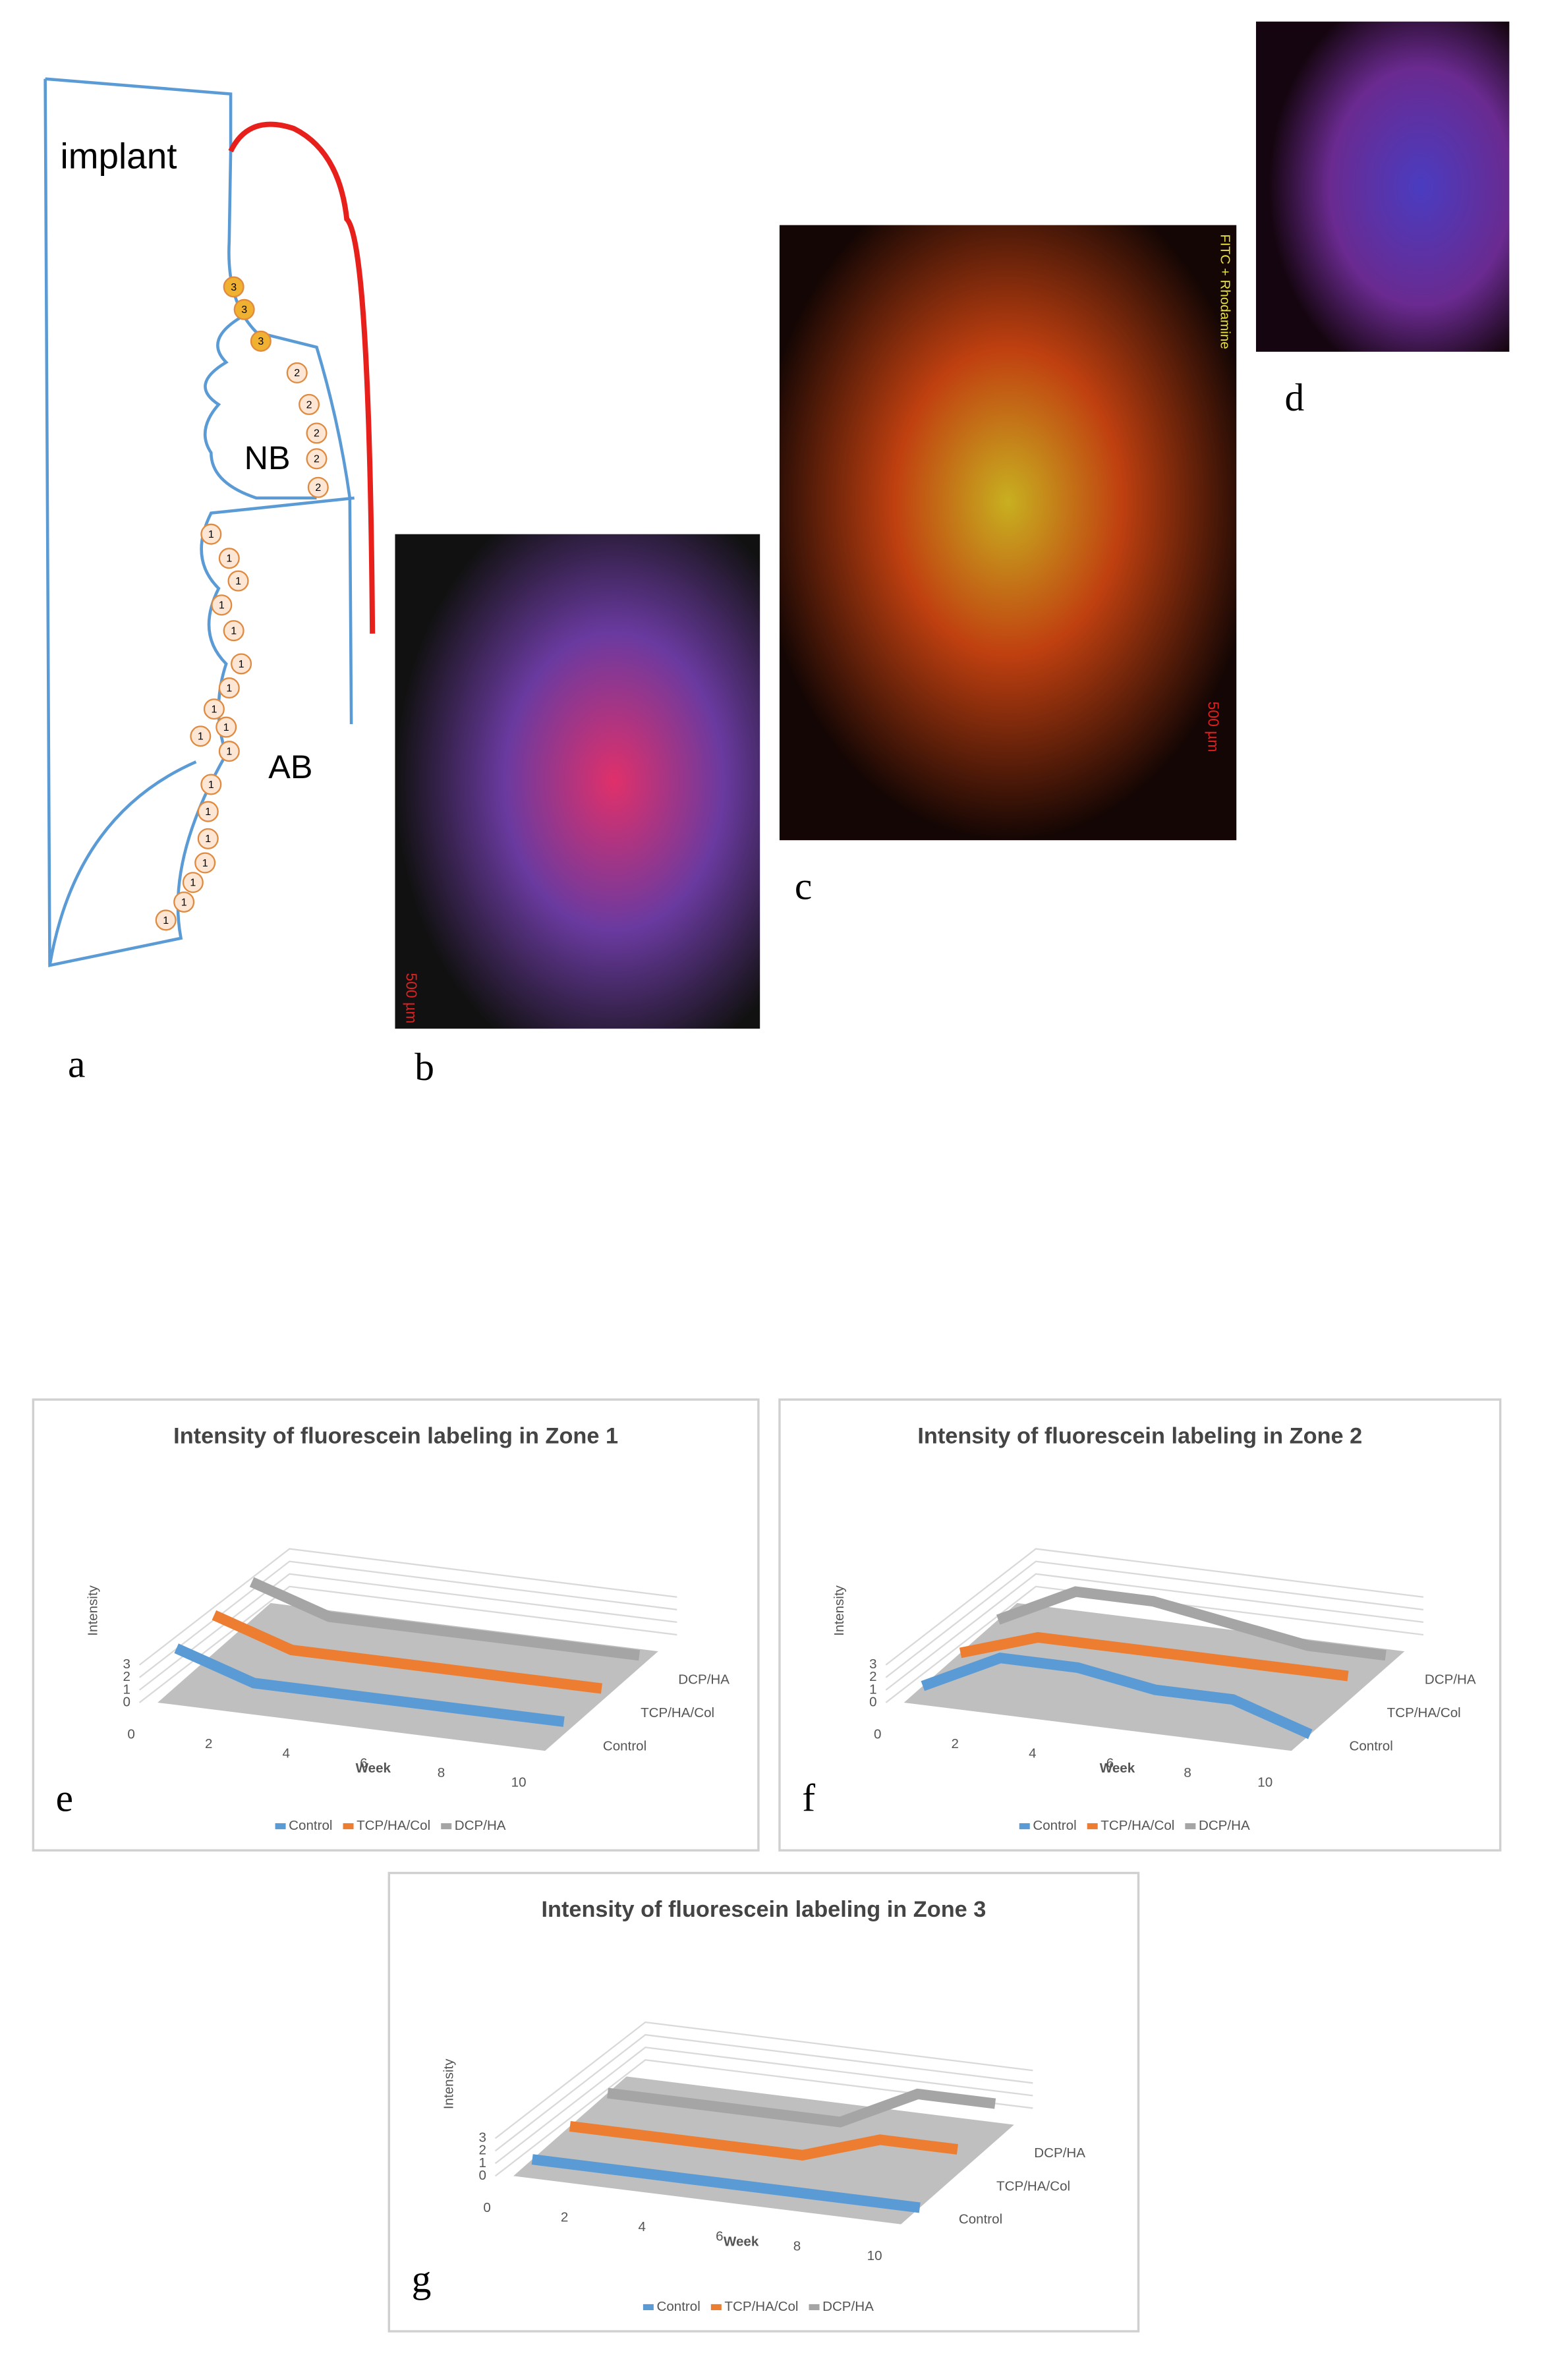 Image resolution: width=1544 pixels, height=2380 pixels. What do you see at coordinates (678, 2306) in the screenshot?
I see `legend-label: Control` at bounding box center [678, 2306].